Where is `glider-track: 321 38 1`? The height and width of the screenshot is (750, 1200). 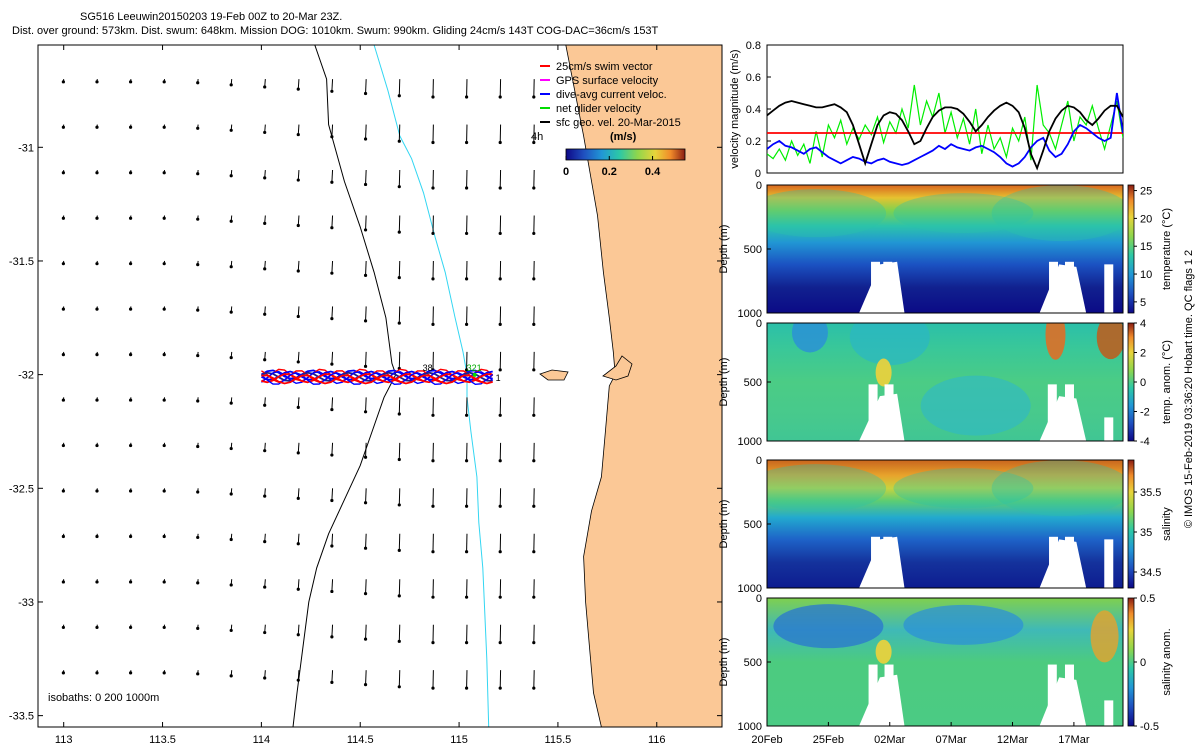 glider-track: 321 38 1 is located at coordinates (380, 374).